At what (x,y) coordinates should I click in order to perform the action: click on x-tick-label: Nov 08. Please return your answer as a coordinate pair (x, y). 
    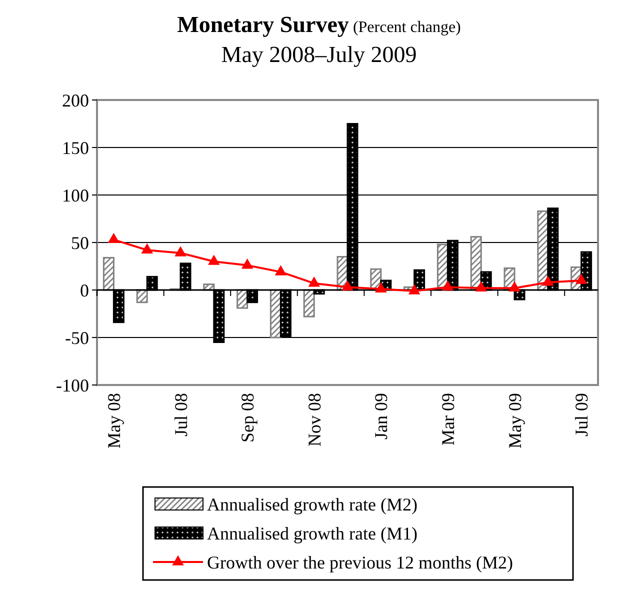
    Looking at the image, I should click on (314, 419).